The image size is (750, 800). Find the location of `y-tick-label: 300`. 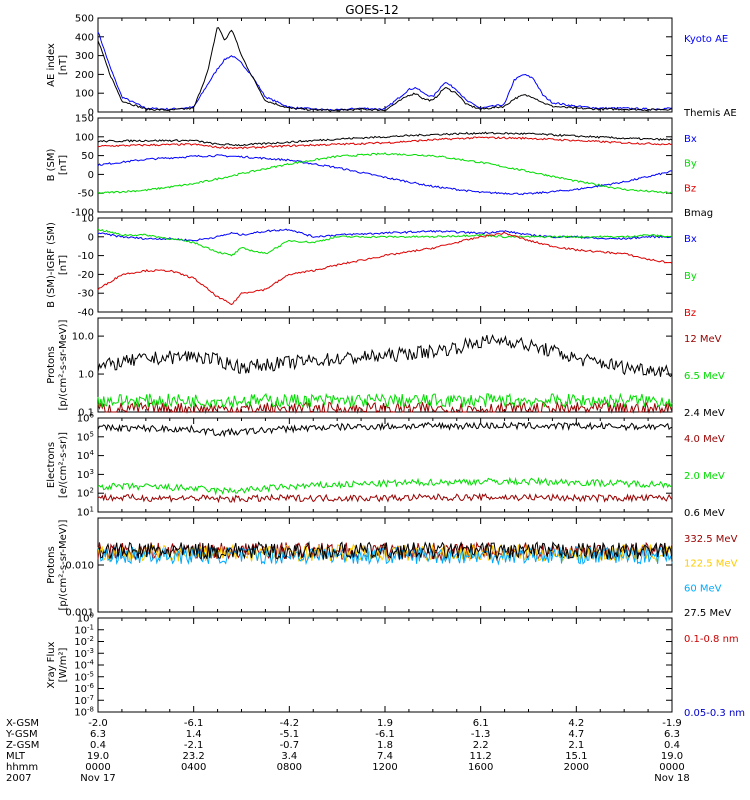

y-tick-label: 300 is located at coordinates (84, 56).